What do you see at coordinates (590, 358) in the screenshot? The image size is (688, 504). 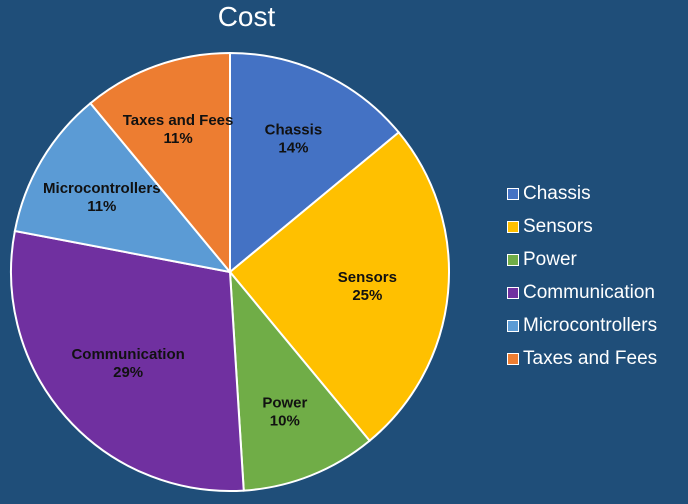 I see `legend-label: Taxes and Fees` at bounding box center [590, 358].